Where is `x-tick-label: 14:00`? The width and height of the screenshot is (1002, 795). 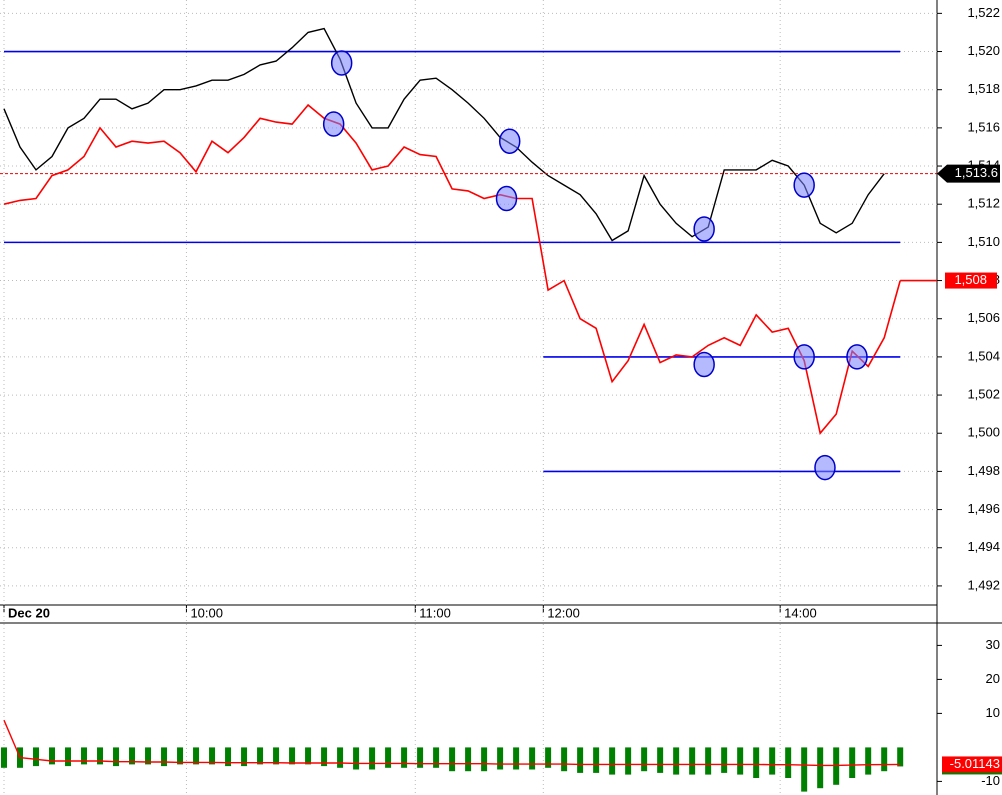 x-tick-label: 14:00 is located at coordinates (800, 612).